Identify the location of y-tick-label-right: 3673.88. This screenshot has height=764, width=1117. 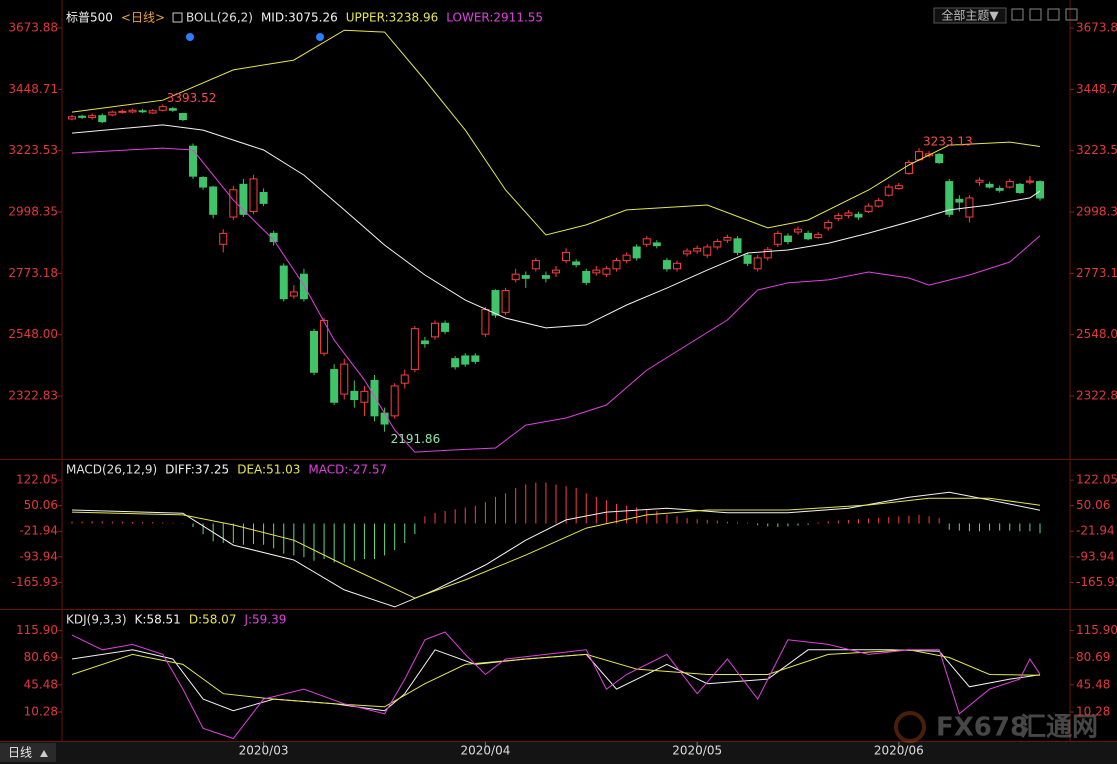
(1096, 28).